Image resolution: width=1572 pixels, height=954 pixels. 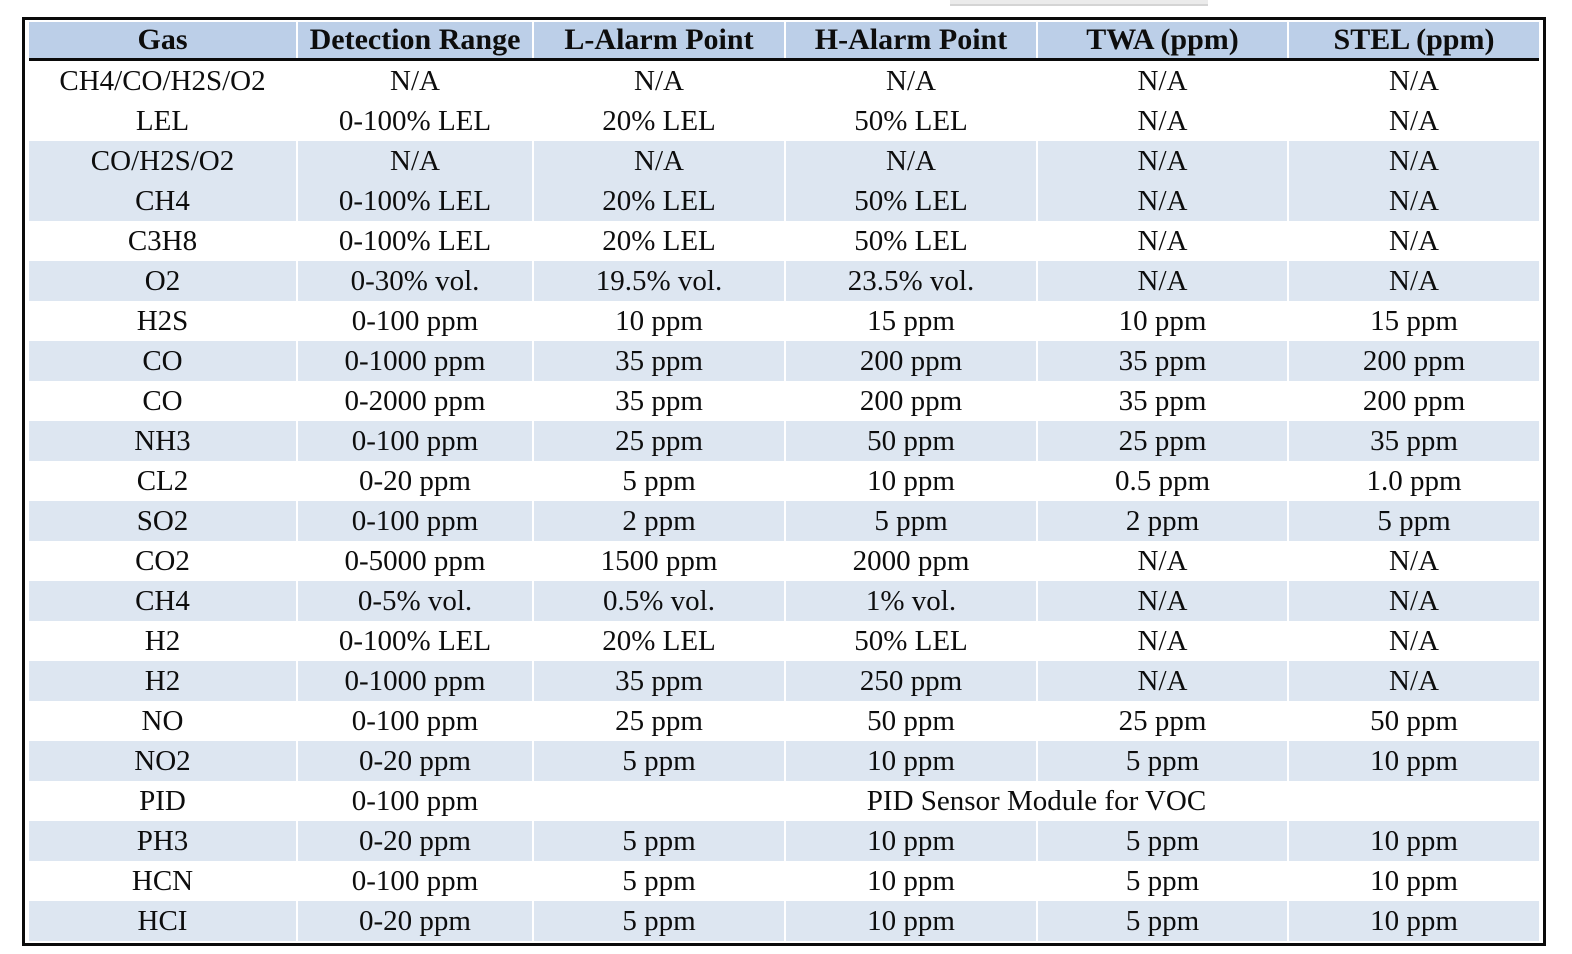 What do you see at coordinates (163, 721) in the screenshot?
I see `gas-cell: NO` at bounding box center [163, 721].